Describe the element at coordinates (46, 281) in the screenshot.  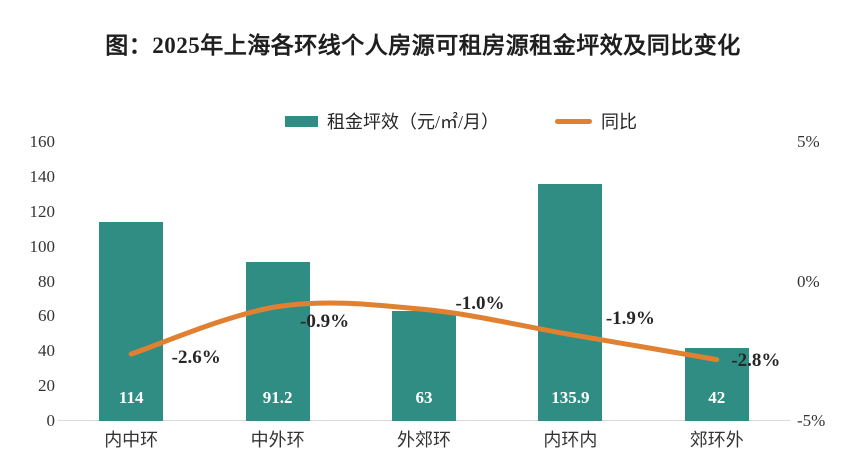
I see `y-axis-left-tick: 80` at that location.